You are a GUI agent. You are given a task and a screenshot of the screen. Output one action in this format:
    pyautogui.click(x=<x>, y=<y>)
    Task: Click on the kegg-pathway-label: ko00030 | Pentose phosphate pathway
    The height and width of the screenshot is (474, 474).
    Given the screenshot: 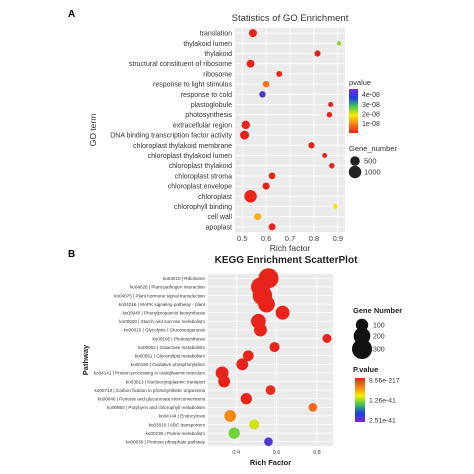 What is the action you would take?
    pyautogui.click(x=166, y=442)
    